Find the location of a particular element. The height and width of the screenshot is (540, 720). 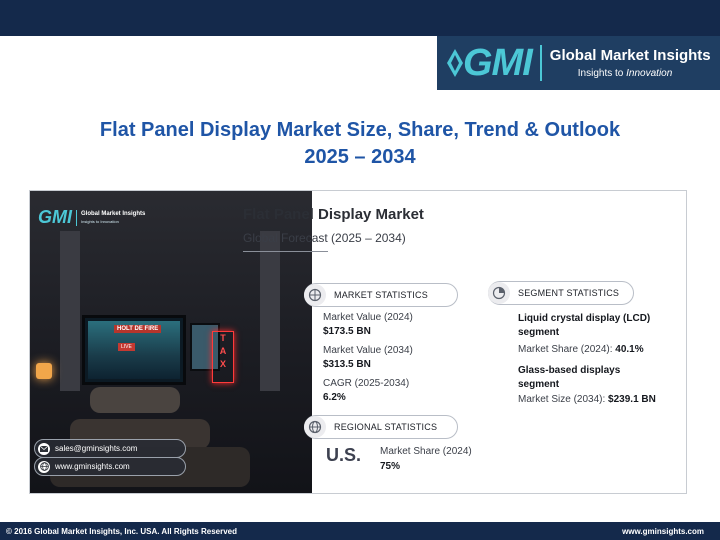

glass-size-label: Market Size (2034): is located at coordinates (563, 399).